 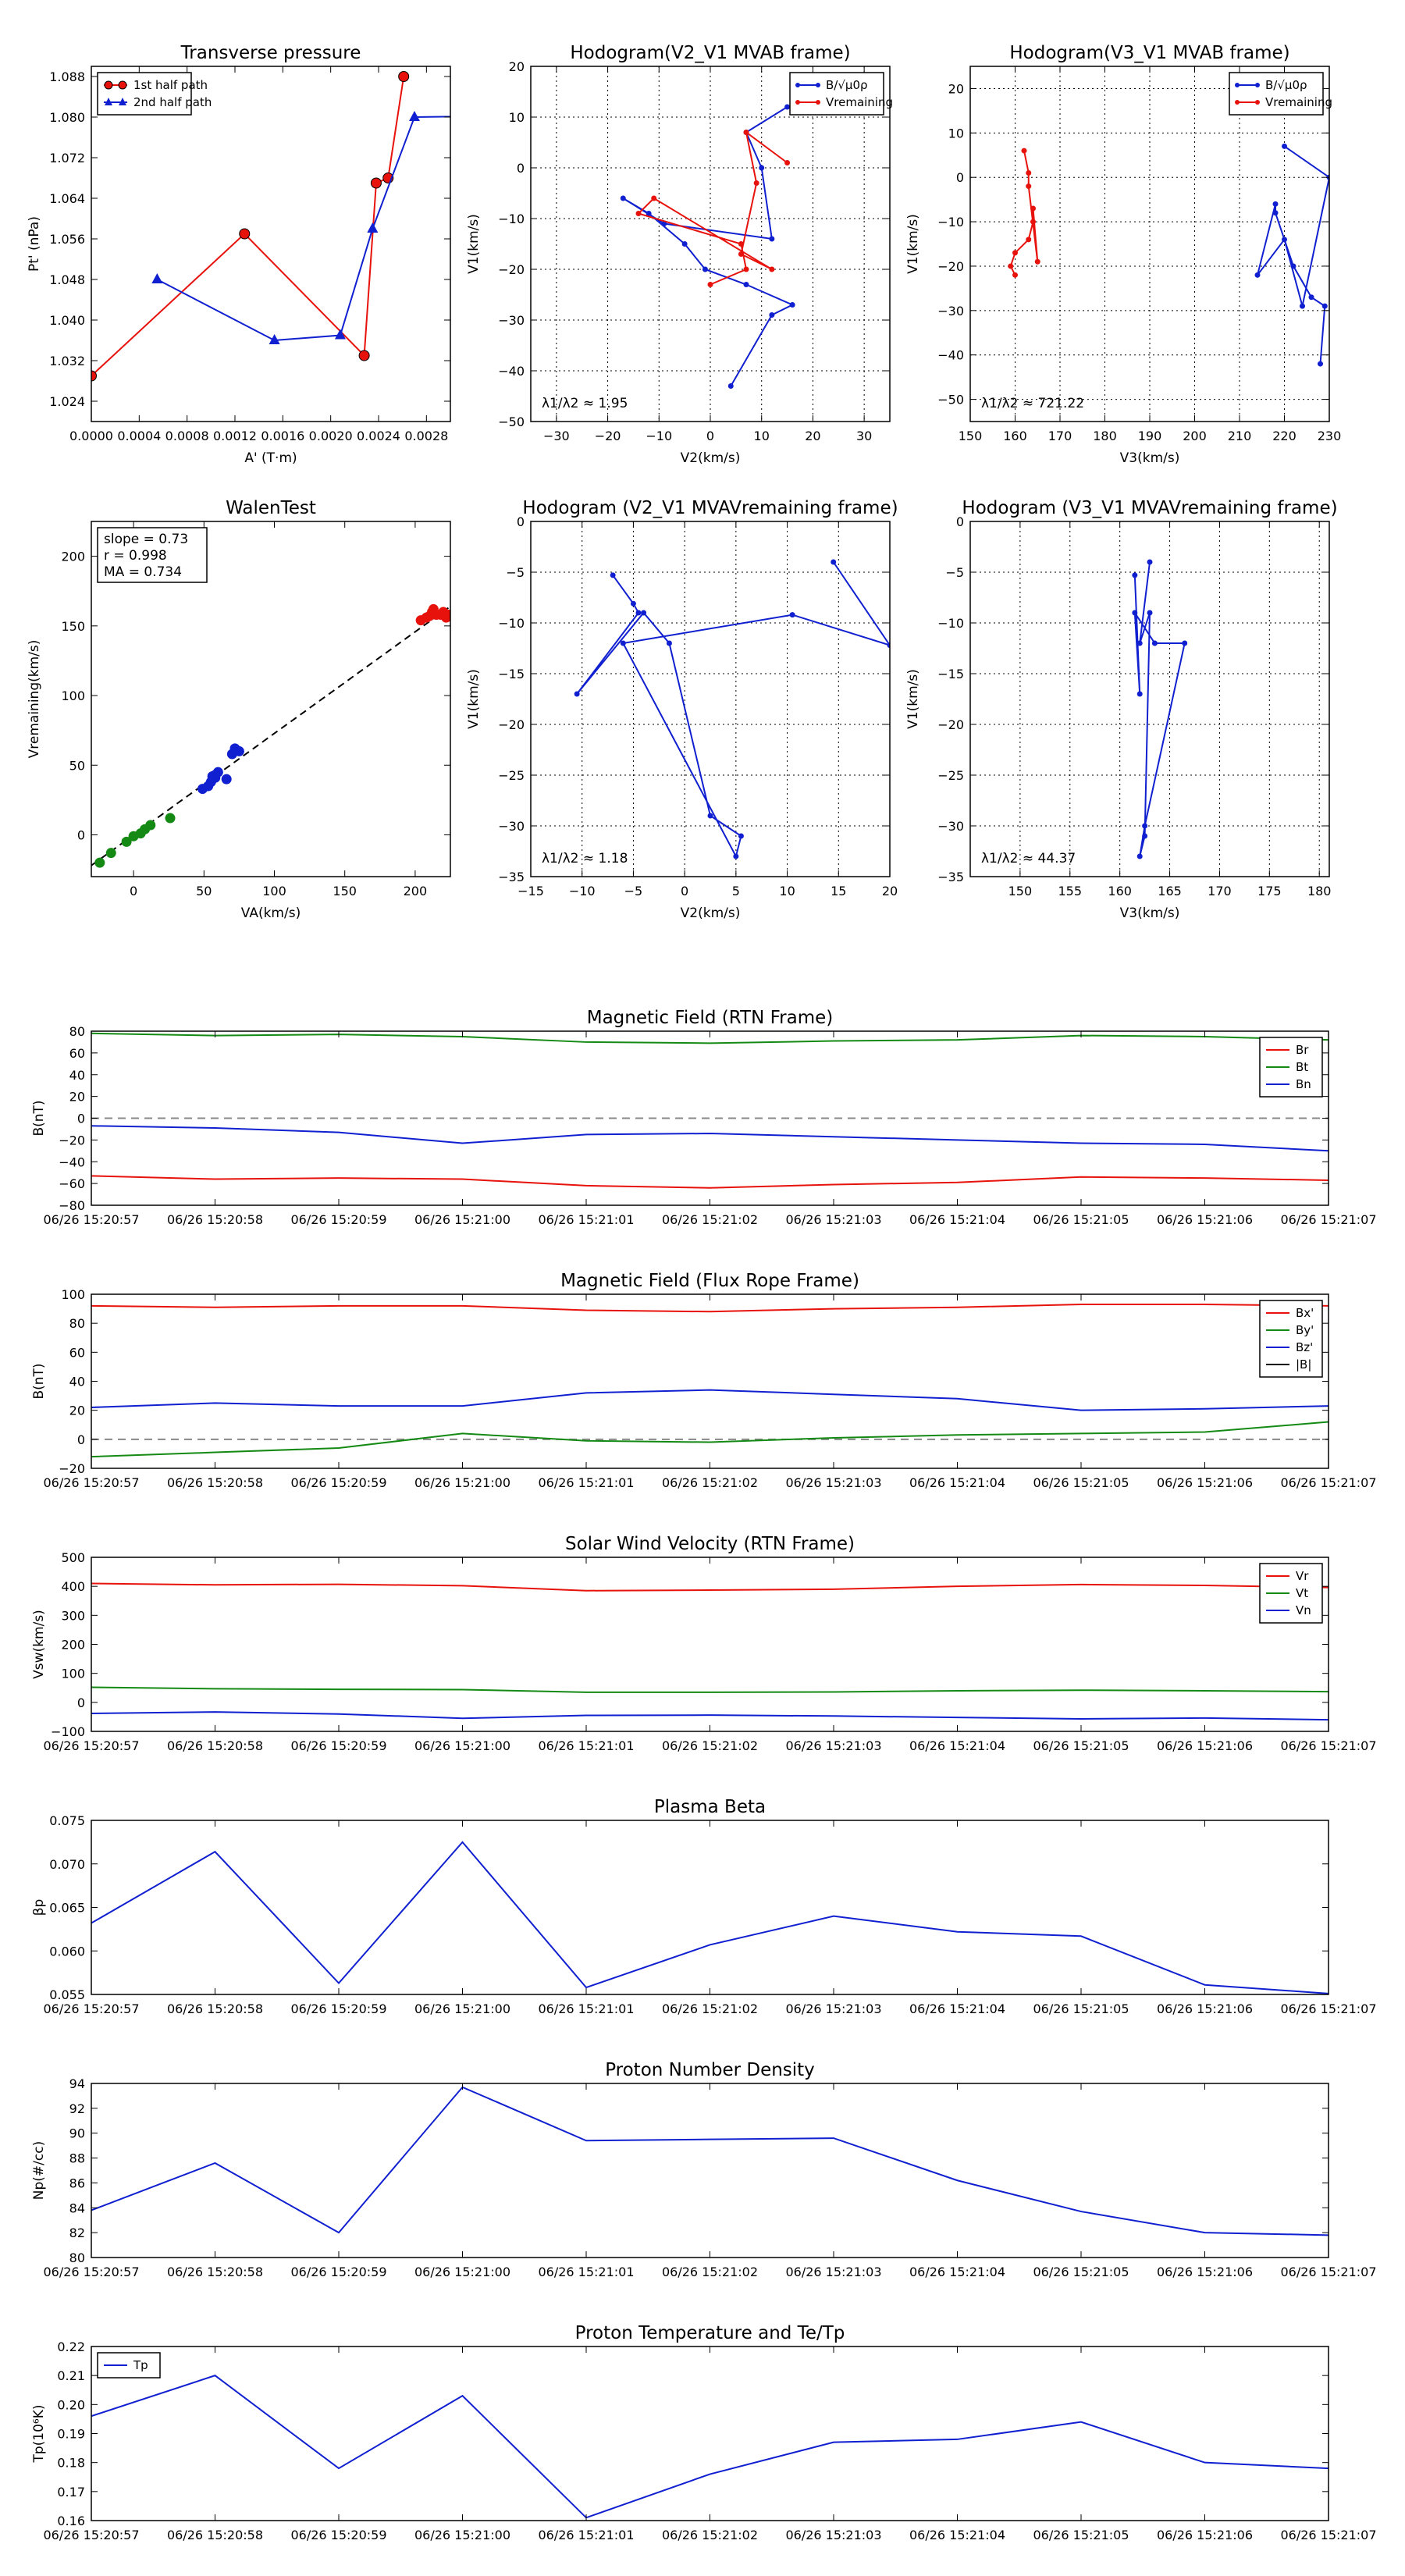 What do you see at coordinates (634, 891) in the screenshot?
I see `x-tick-label: −5` at bounding box center [634, 891].